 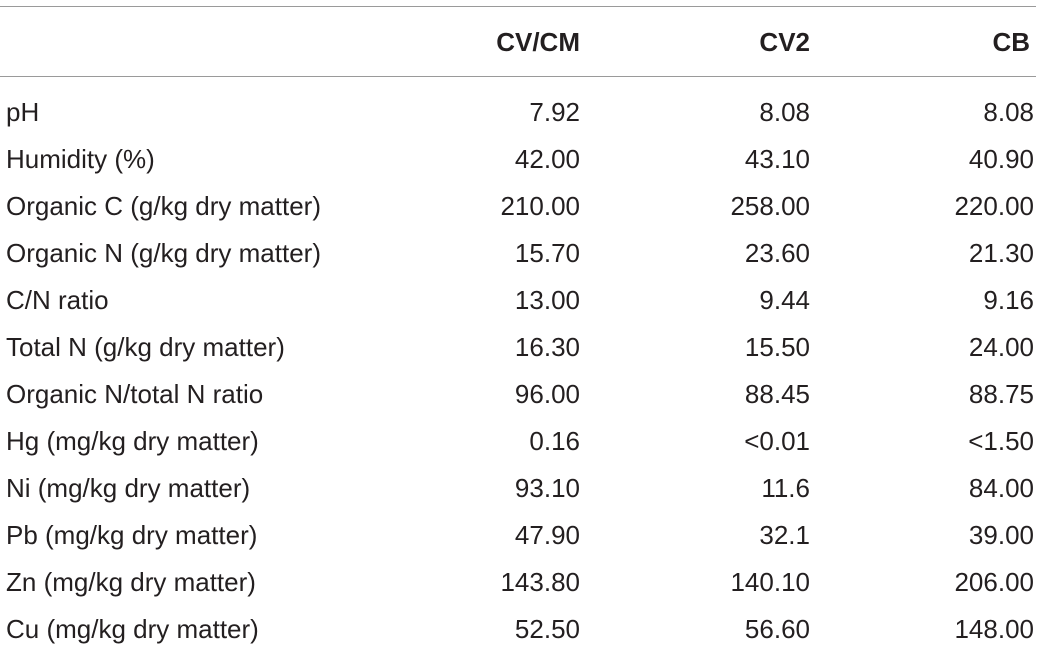 I want to click on header-cb: CB, so click(x=1011, y=42).